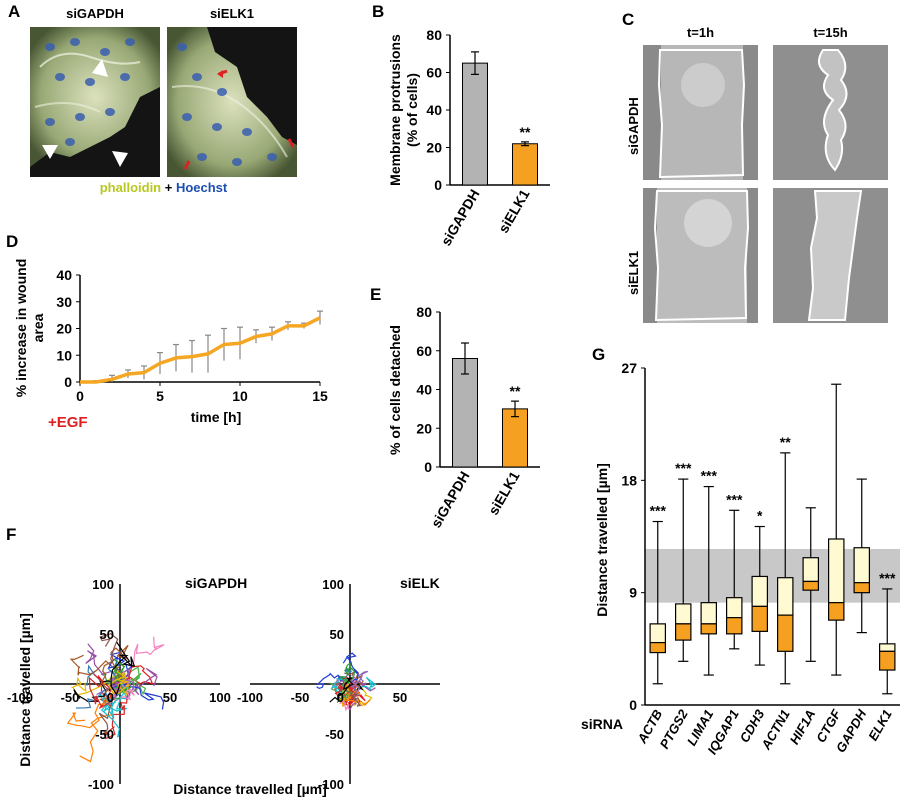  Describe the element at coordinates (880, 725) in the screenshot. I see `category-label: ELK1` at that location.